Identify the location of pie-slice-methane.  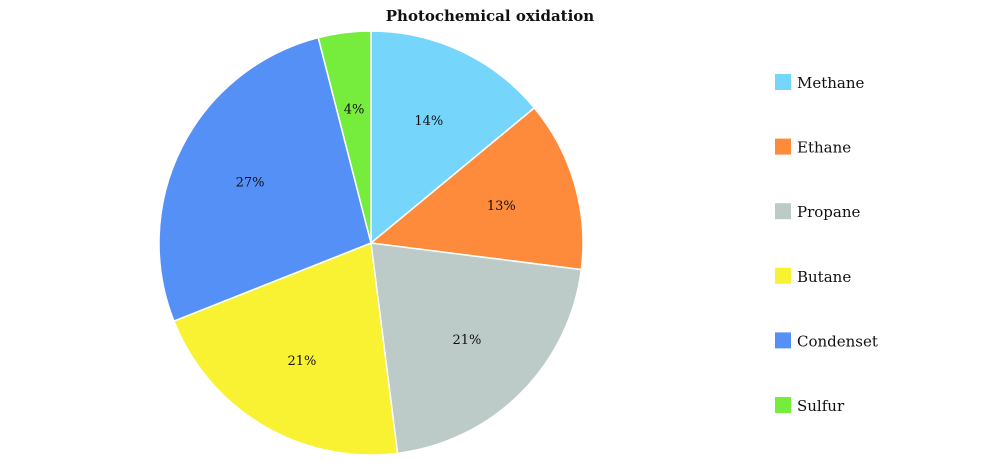
(453, 137).